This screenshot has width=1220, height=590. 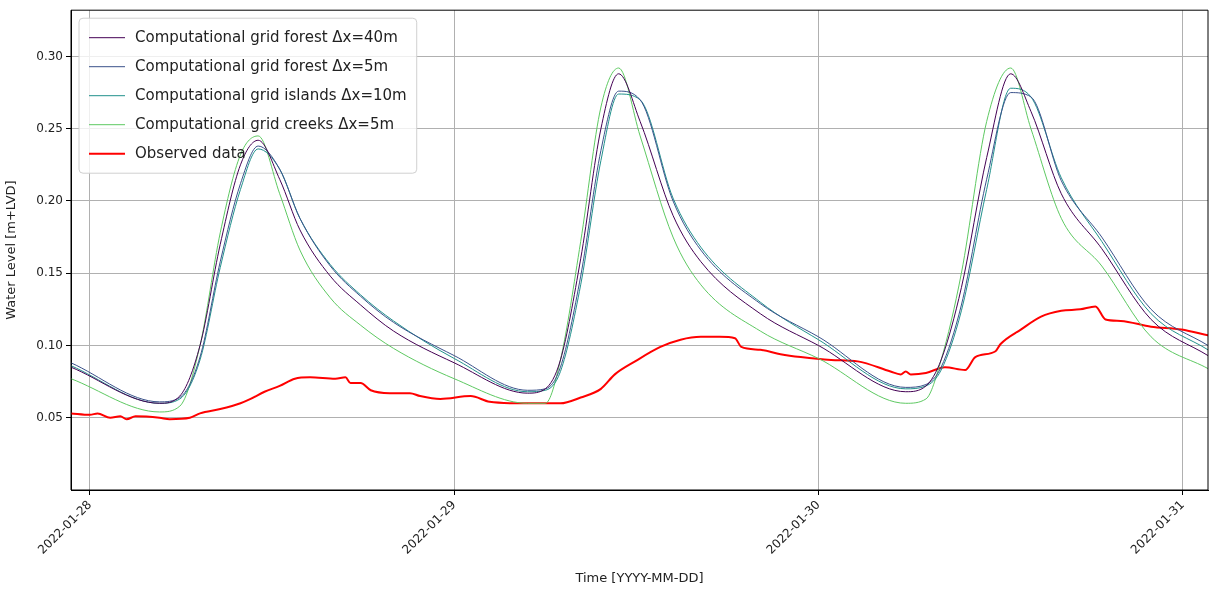 What do you see at coordinates (49, 272) in the screenshot?
I see `y-tick-label: 0.15` at bounding box center [49, 272].